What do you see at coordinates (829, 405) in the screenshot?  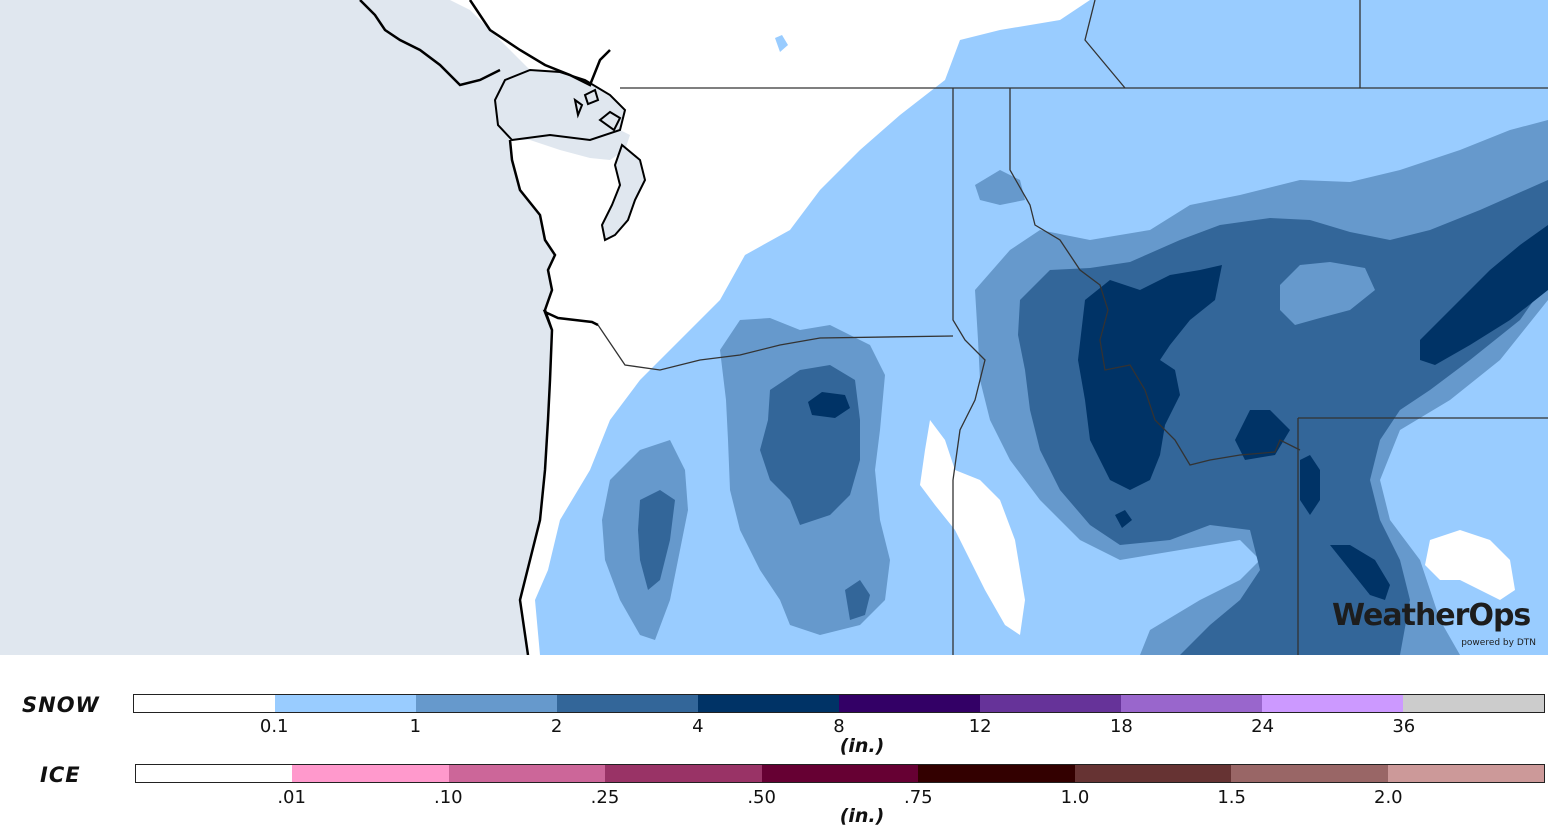 I see `snow-band-4-oregon` at bounding box center [829, 405].